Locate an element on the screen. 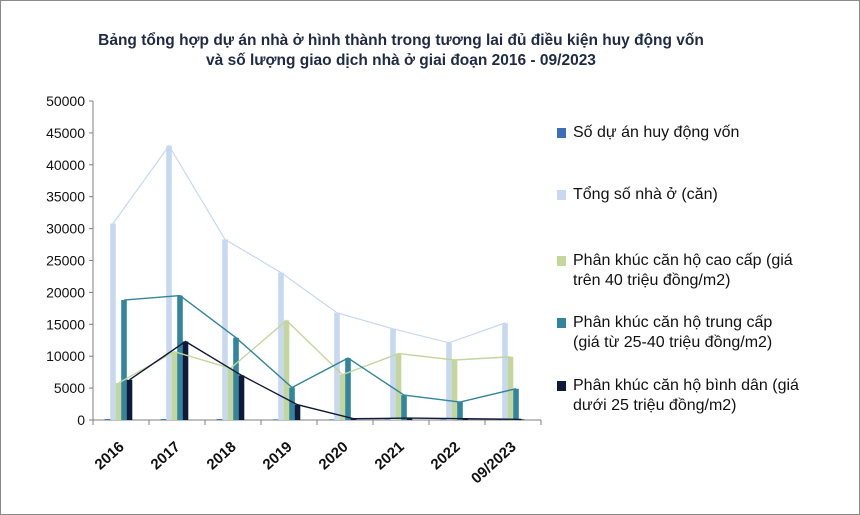 This screenshot has height=515, width=860. legend-label-projects: Số dự án huy động vốn is located at coordinates (708, 133).